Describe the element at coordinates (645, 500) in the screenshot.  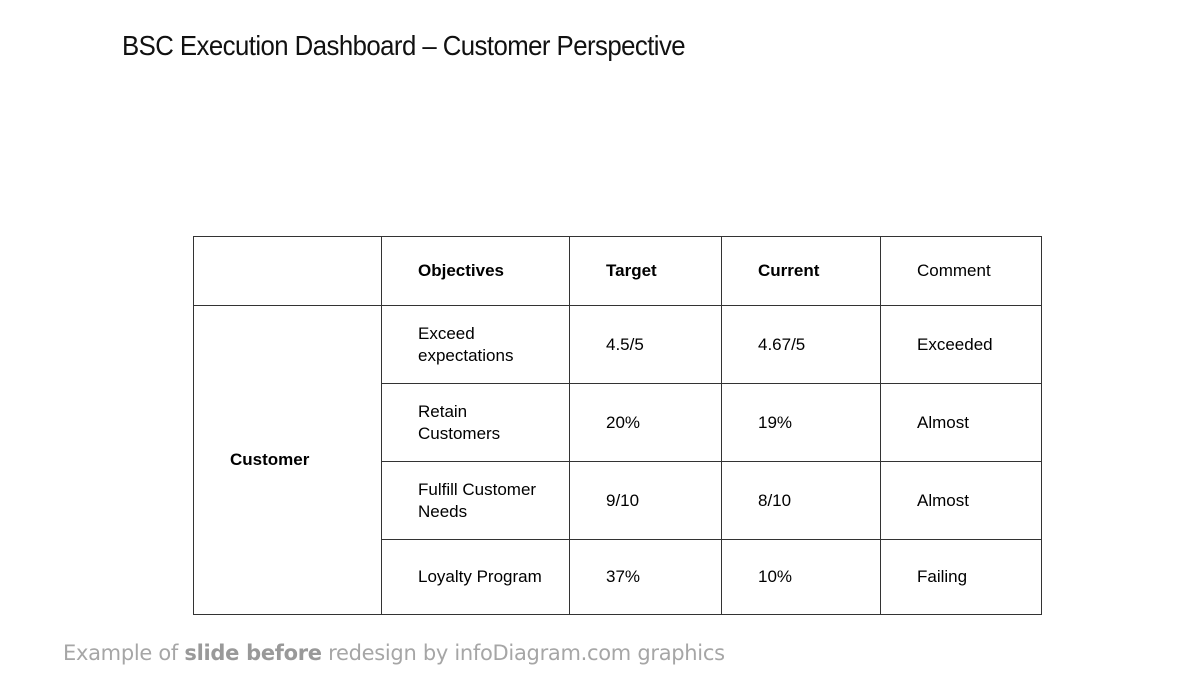
I see `target-cell: 9/10` at that location.